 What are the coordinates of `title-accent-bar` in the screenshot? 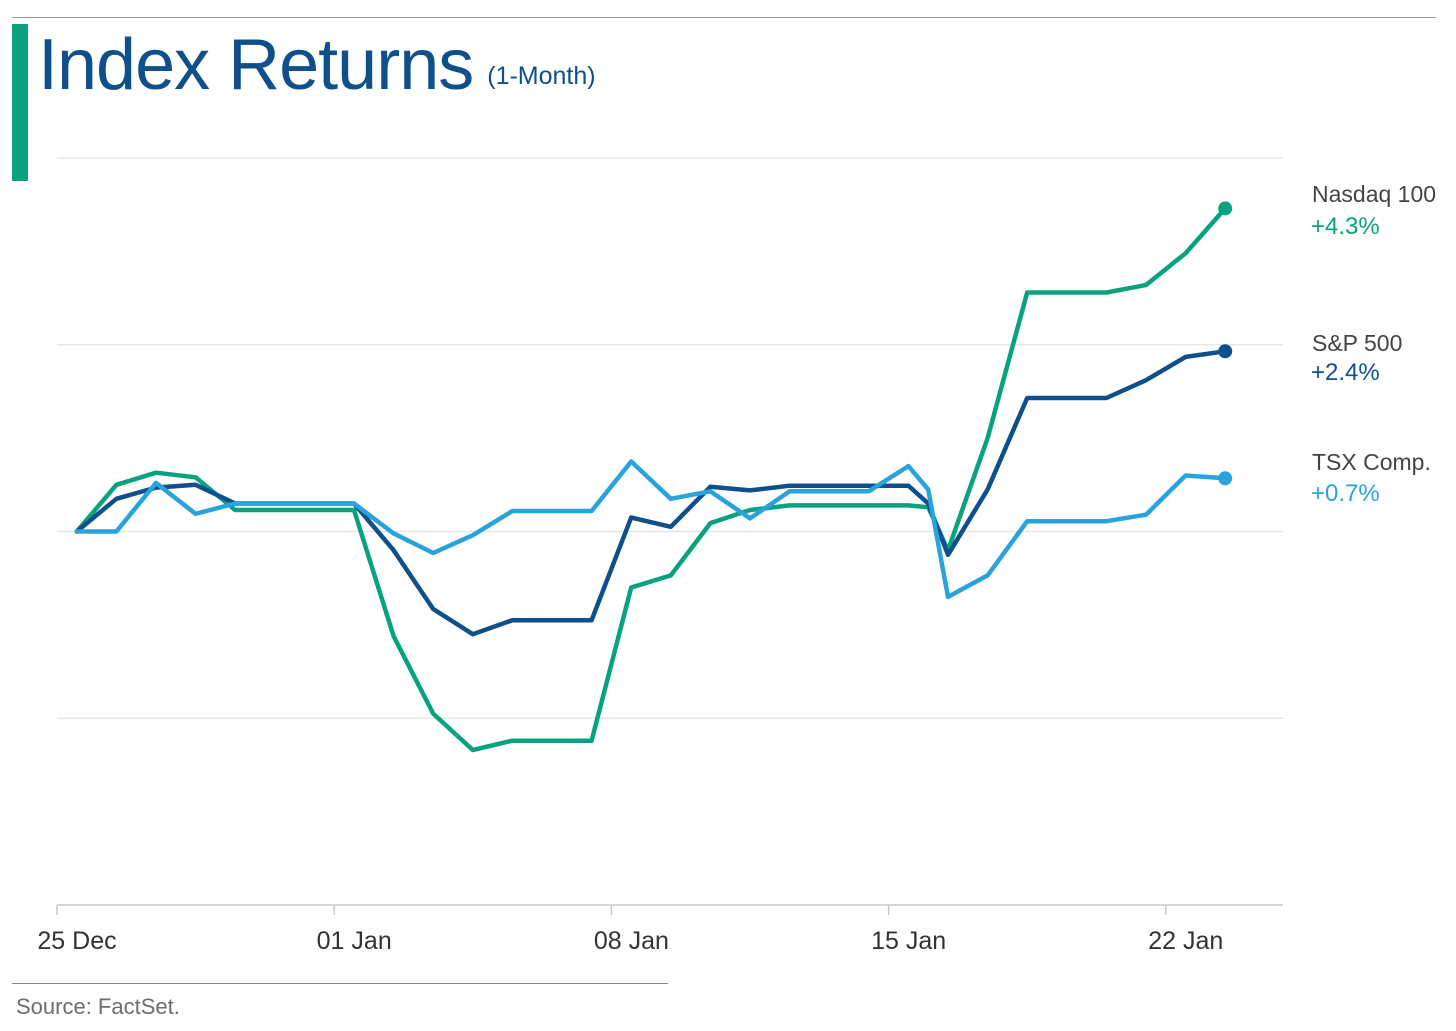 It's located at (20, 102).